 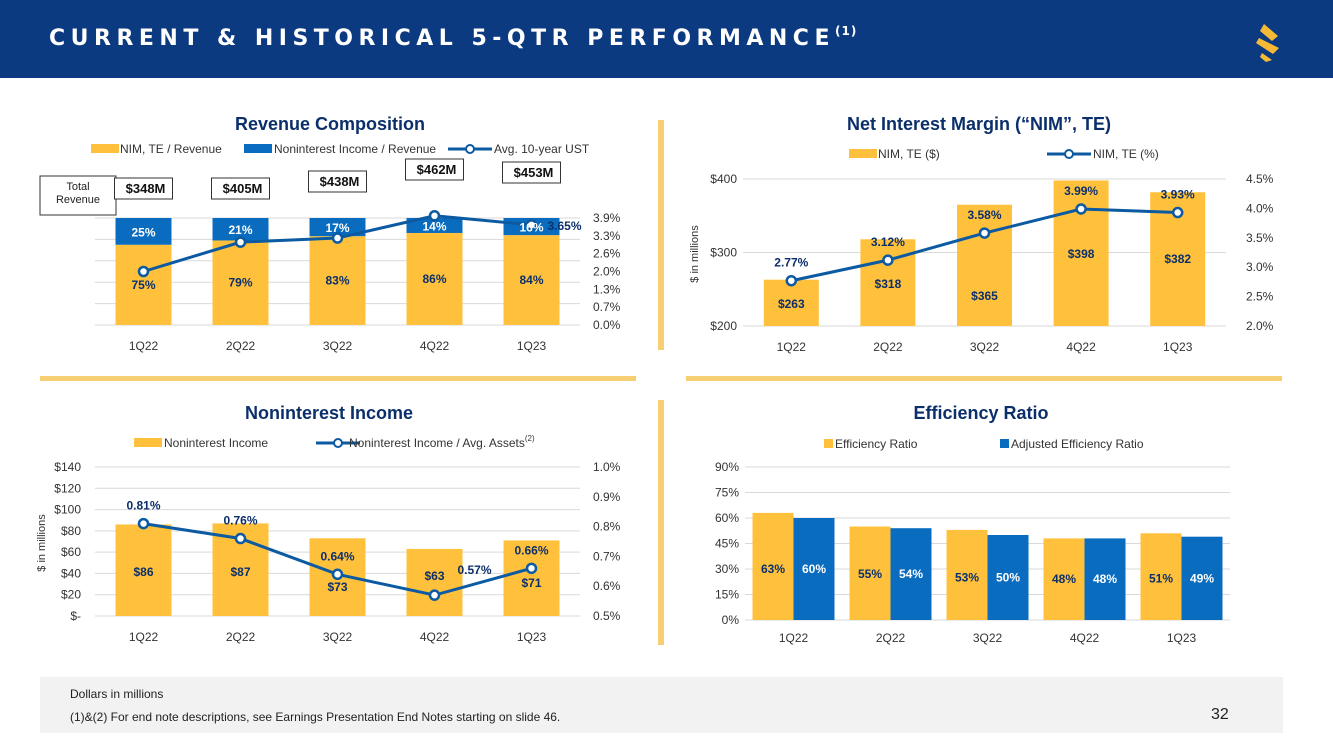 What do you see at coordinates (773, 569) in the screenshot?
I see `bar-label-eff: 63%` at bounding box center [773, 569].